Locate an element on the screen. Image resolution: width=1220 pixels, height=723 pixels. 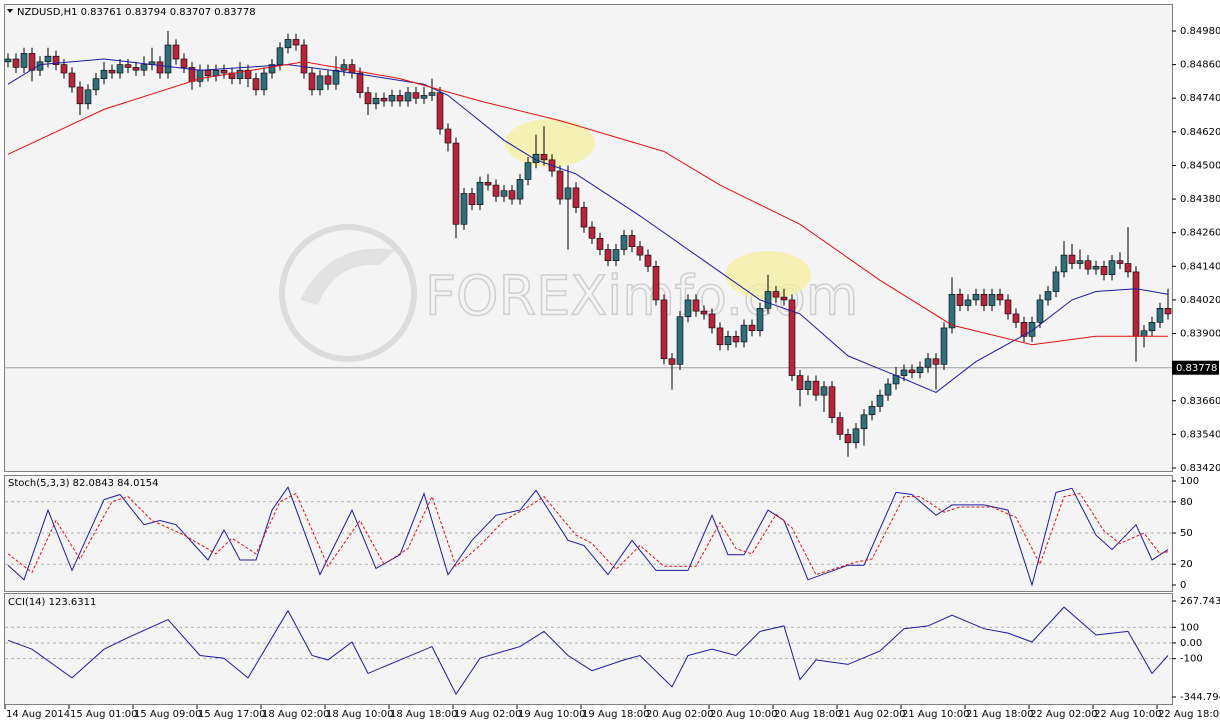
y-tick-label: 0.84740 is located at coordinates (1200, 98).